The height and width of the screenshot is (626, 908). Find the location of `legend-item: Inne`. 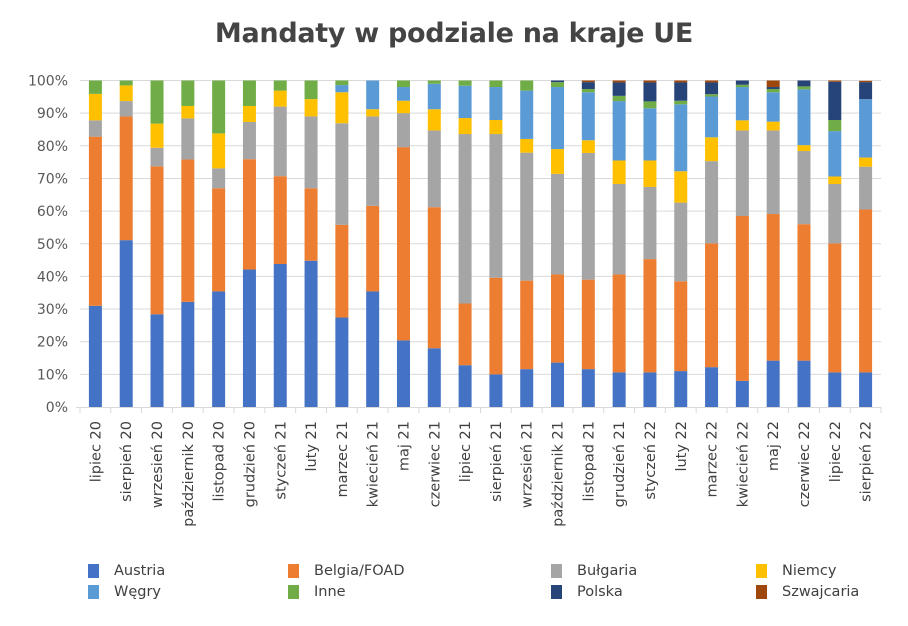

legend-item: Inne is located at coordinates (317, 592).